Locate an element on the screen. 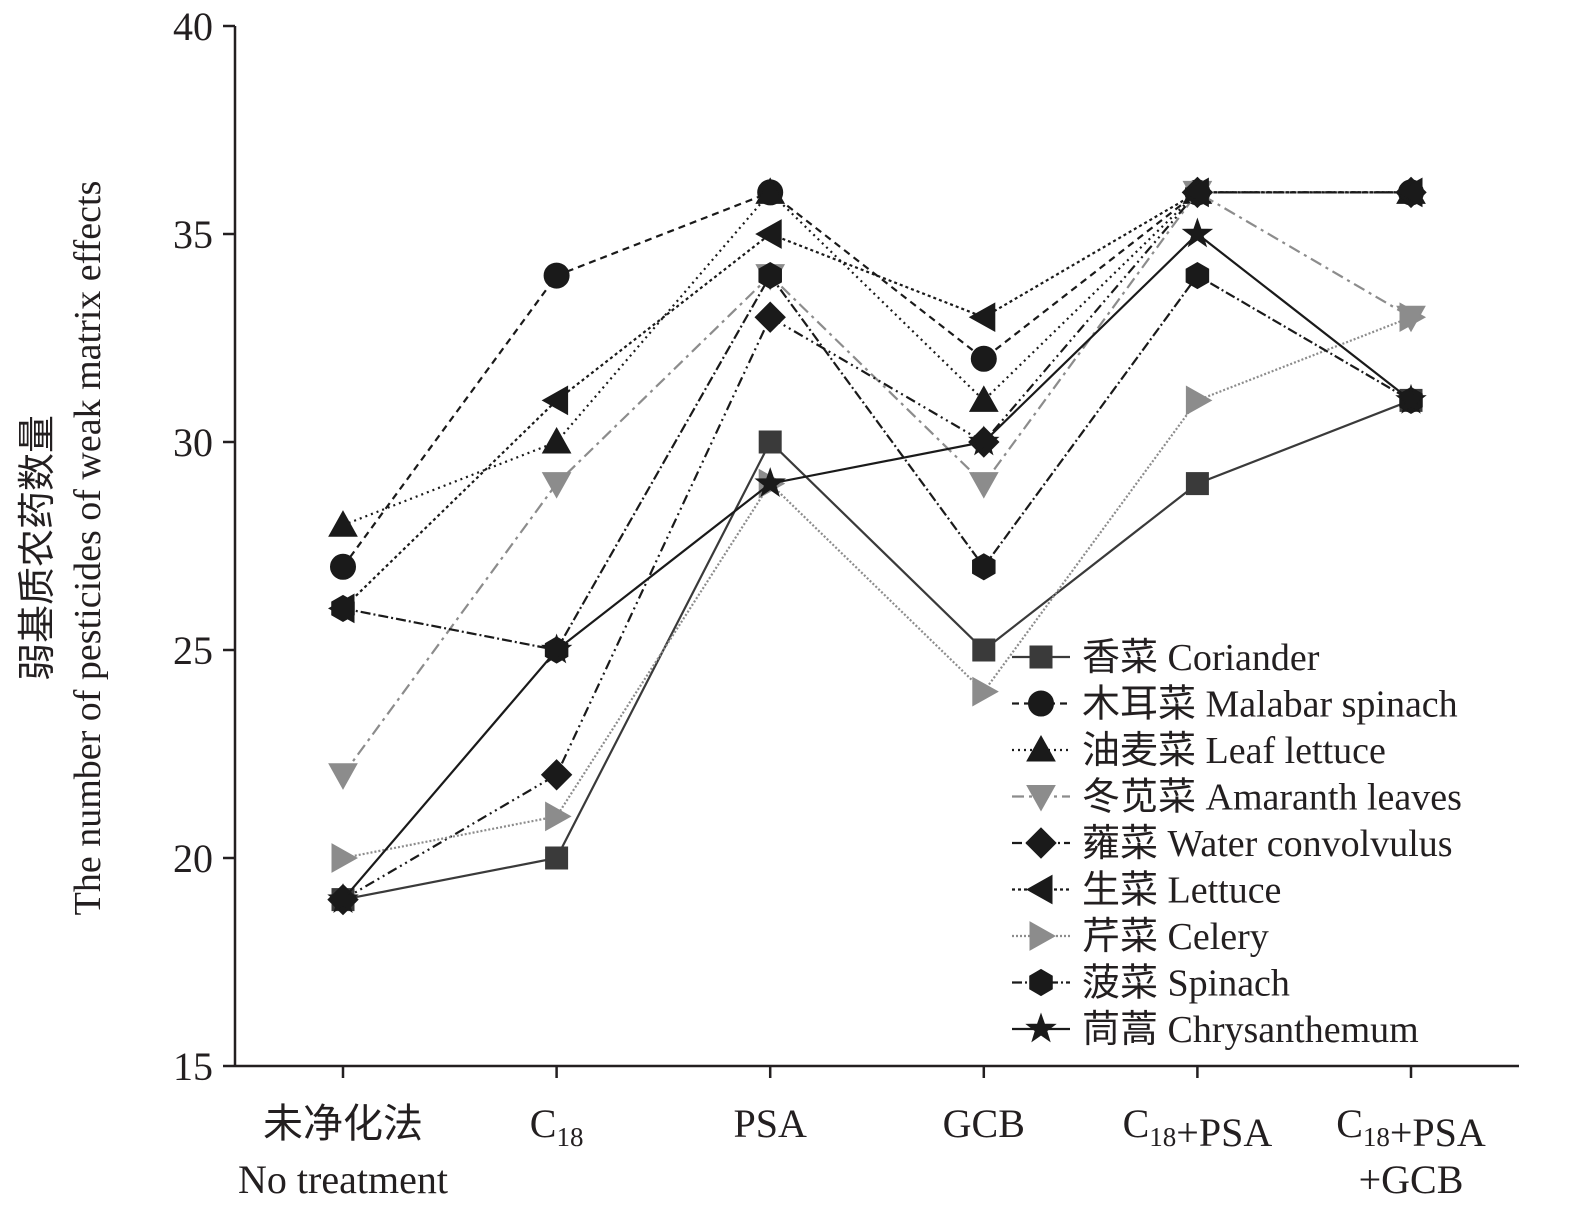 This screenshot has height=1219, width=1575. y-tick-label: 35 is located at coordinates (193, 234).